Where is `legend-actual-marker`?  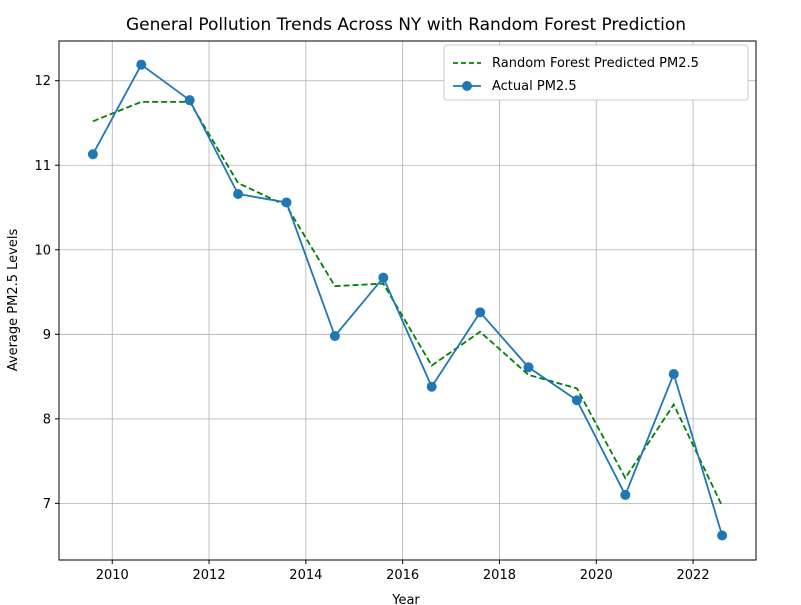
legend-actual-marker is located at coordinates (467, 86).